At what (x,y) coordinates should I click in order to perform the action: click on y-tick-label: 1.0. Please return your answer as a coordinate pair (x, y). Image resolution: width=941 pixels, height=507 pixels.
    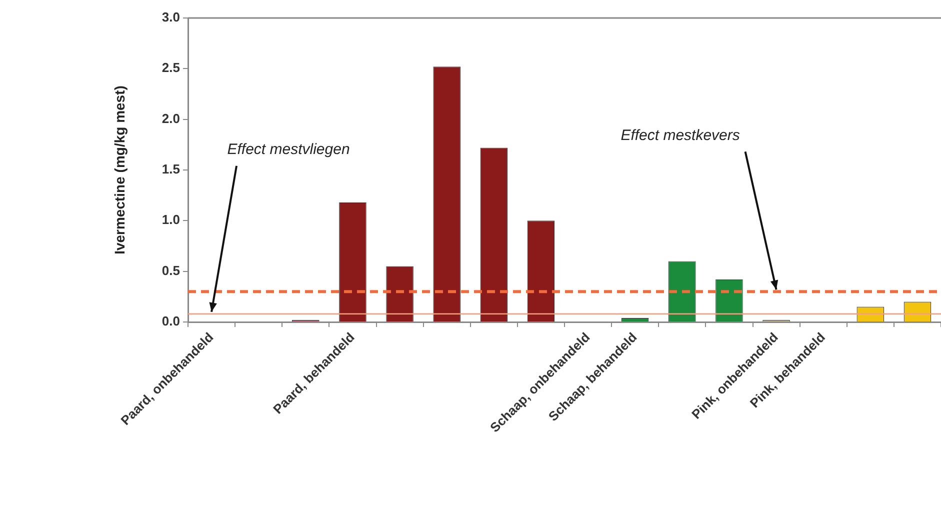
    Looking at the image, I should click on (171, 220).